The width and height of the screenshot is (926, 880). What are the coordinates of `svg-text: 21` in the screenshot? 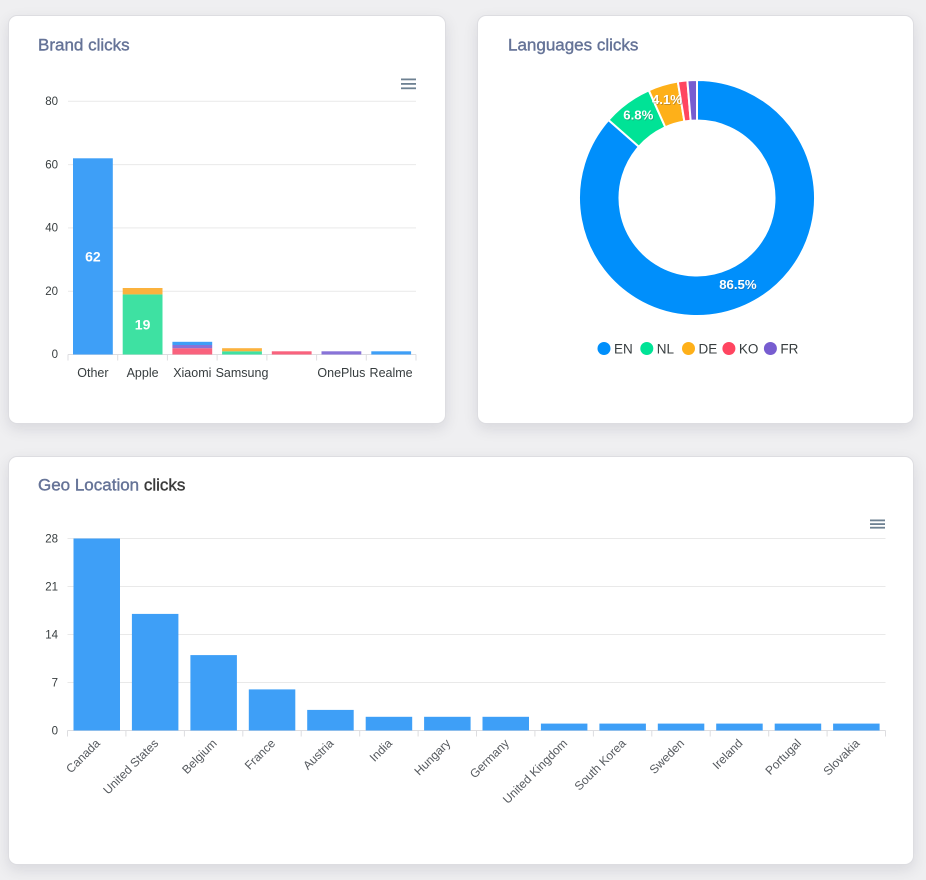 It's located at (51, 588).